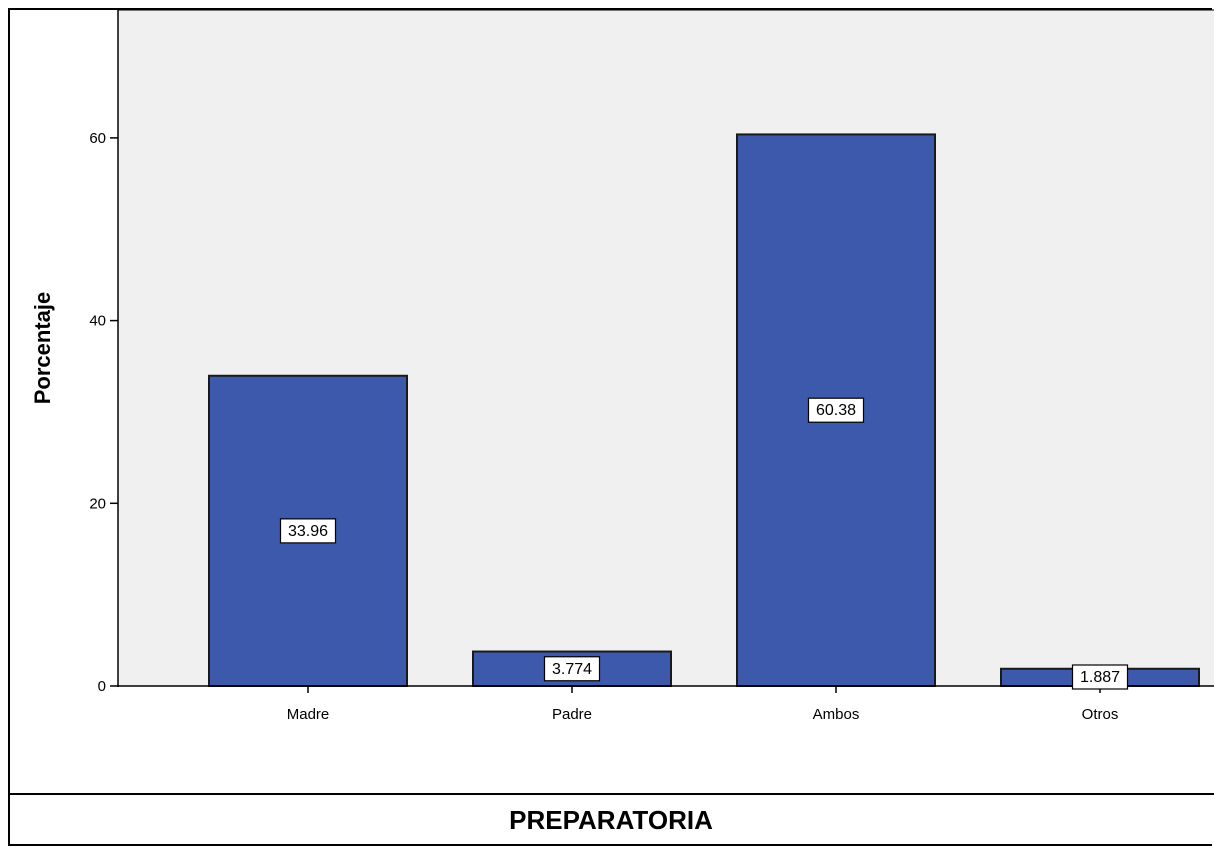 The width and height of the screenshot is (1214, 848). Describe the element at coordinates (102, 686) in the screenshot. I see `y-tick-label: 0` at that location.